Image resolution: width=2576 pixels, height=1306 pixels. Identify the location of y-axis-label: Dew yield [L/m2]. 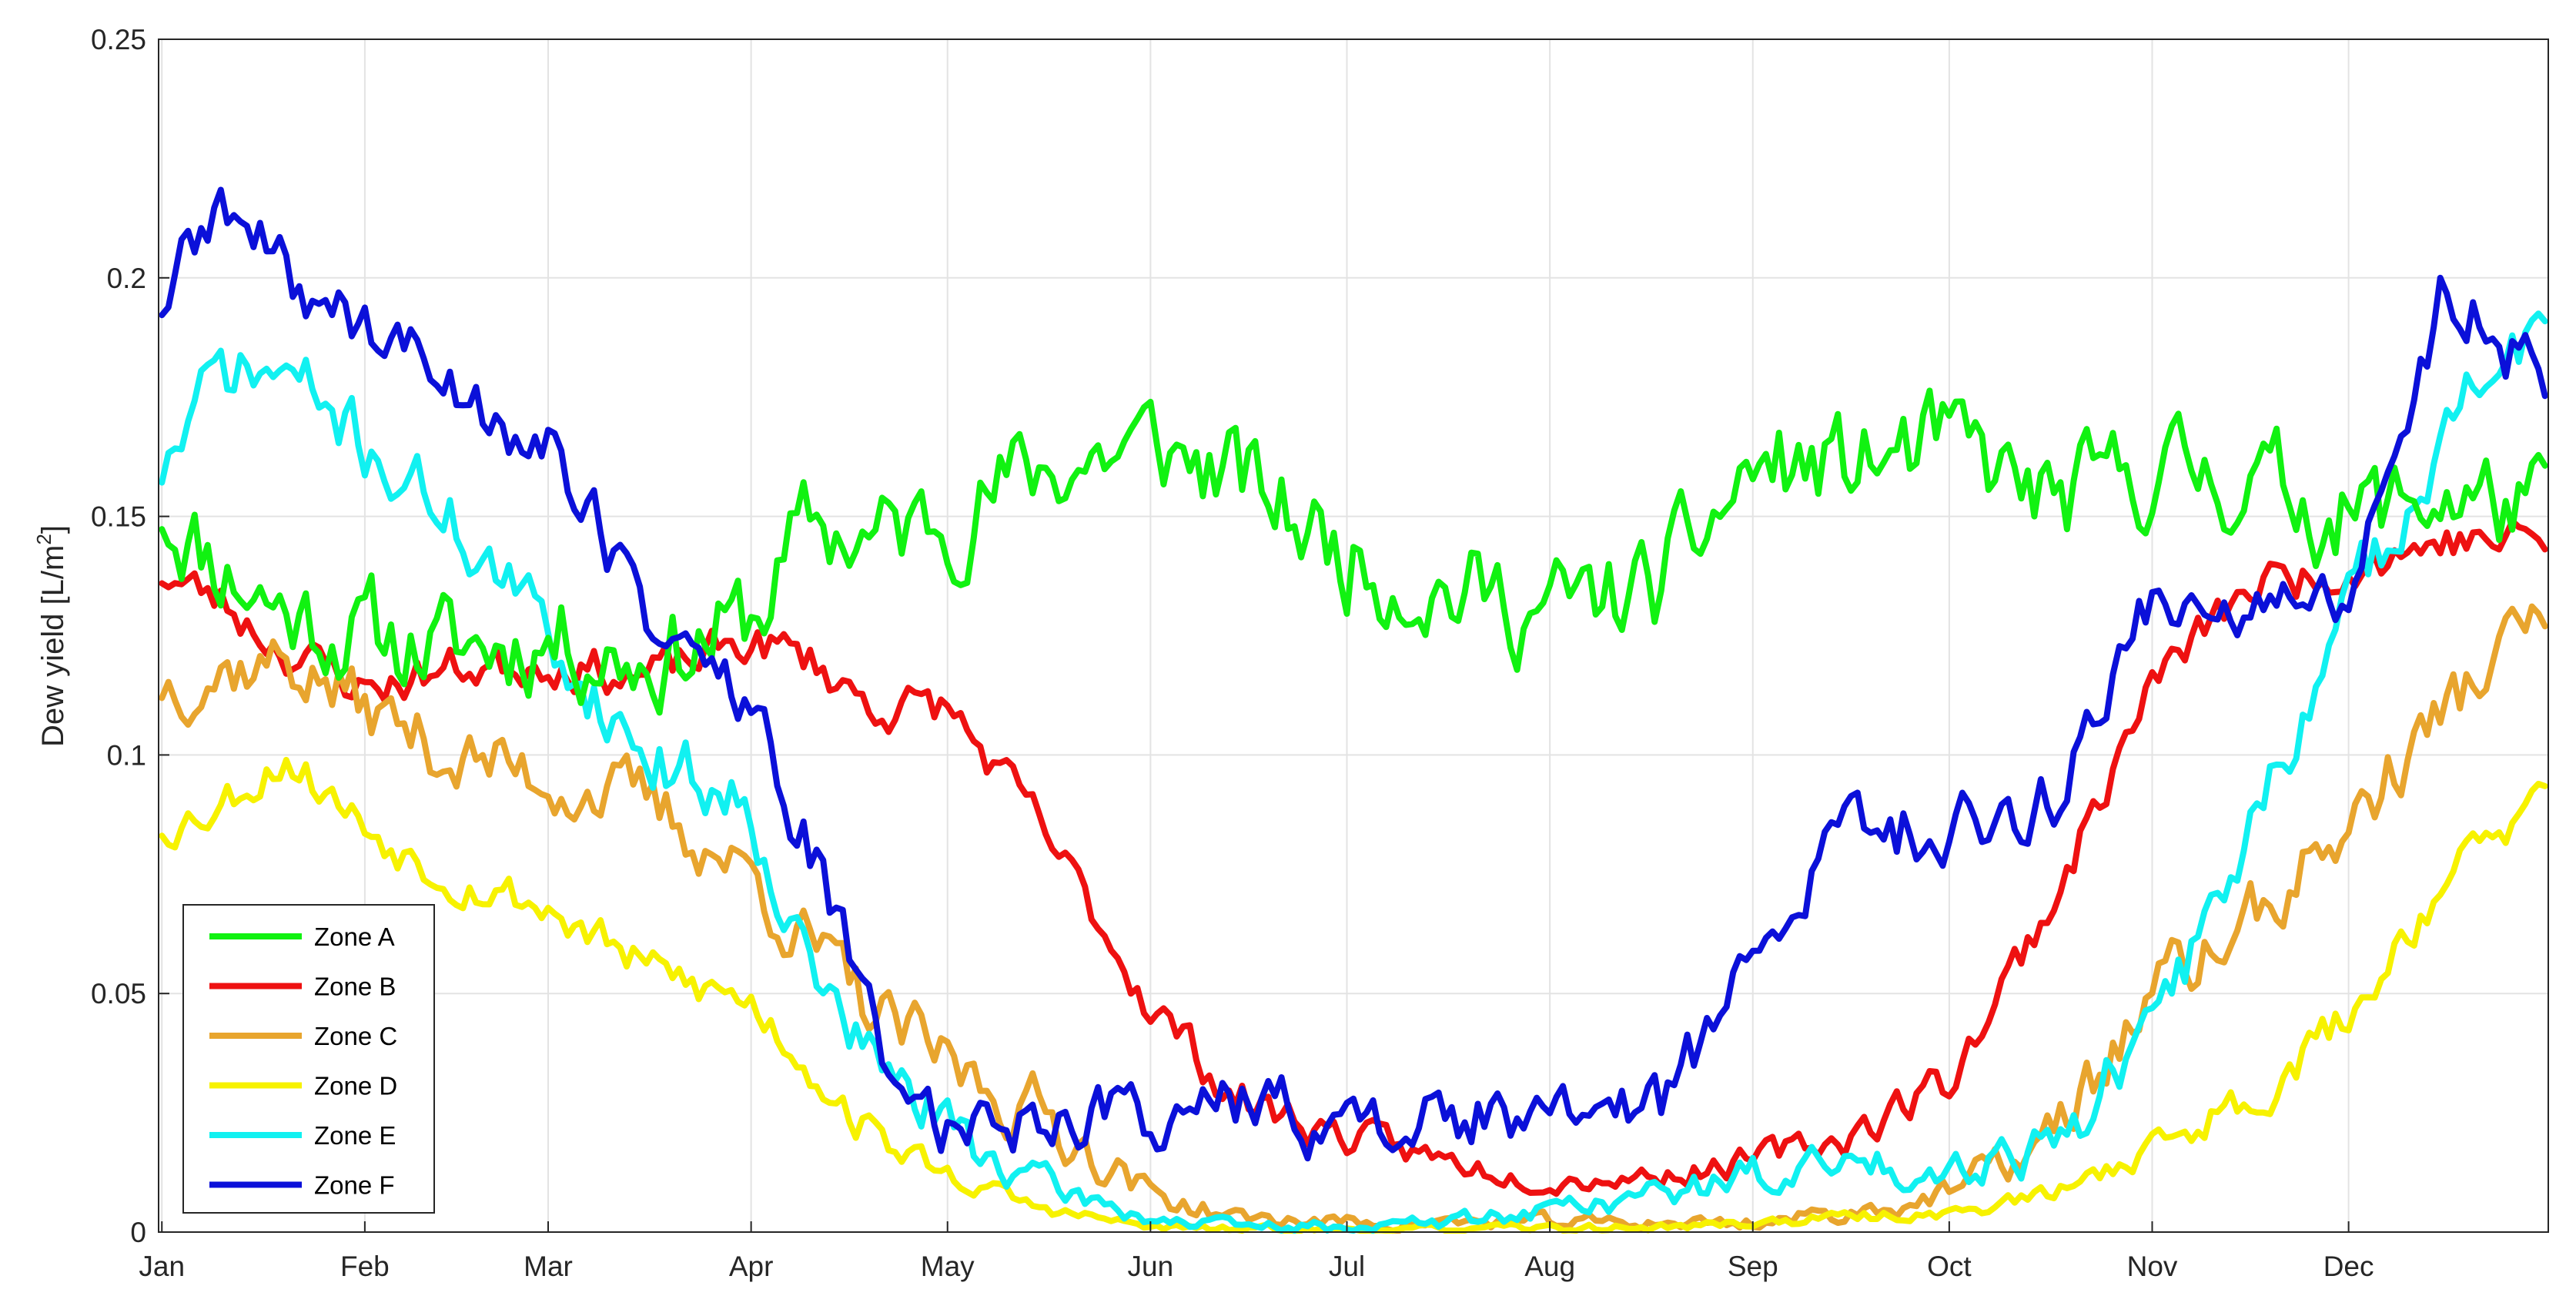
(51, 636).